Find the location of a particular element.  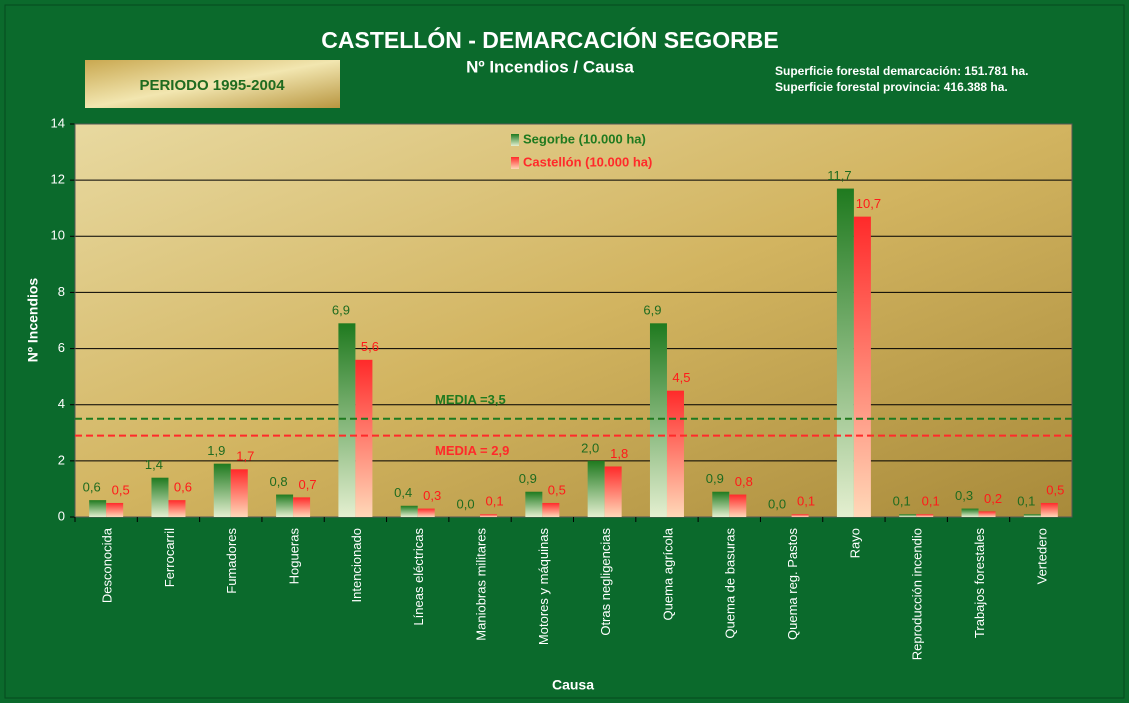

x-tick-label: Líneas eléctricas is located at coordinates (418, 577).